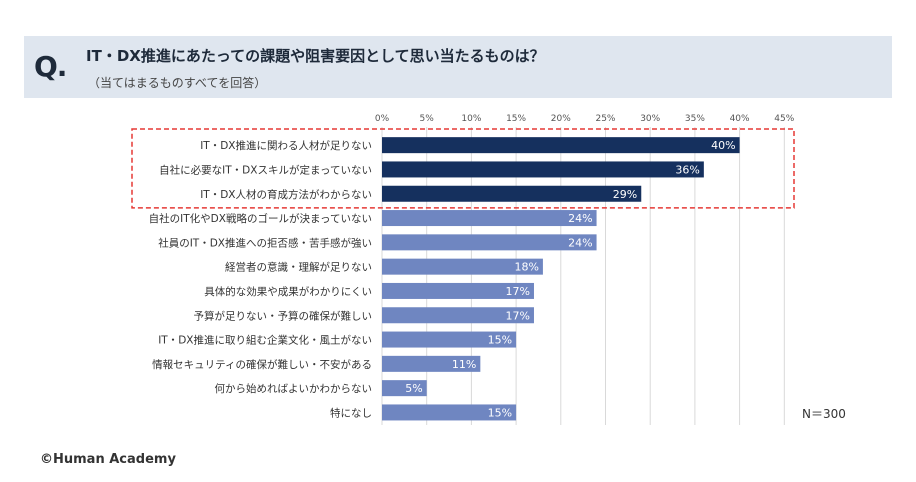 The width and height of the screenshot is (916, 482). I want to click on category-label: IT・DX人材の育成方法がわからない, so click(286, 194).